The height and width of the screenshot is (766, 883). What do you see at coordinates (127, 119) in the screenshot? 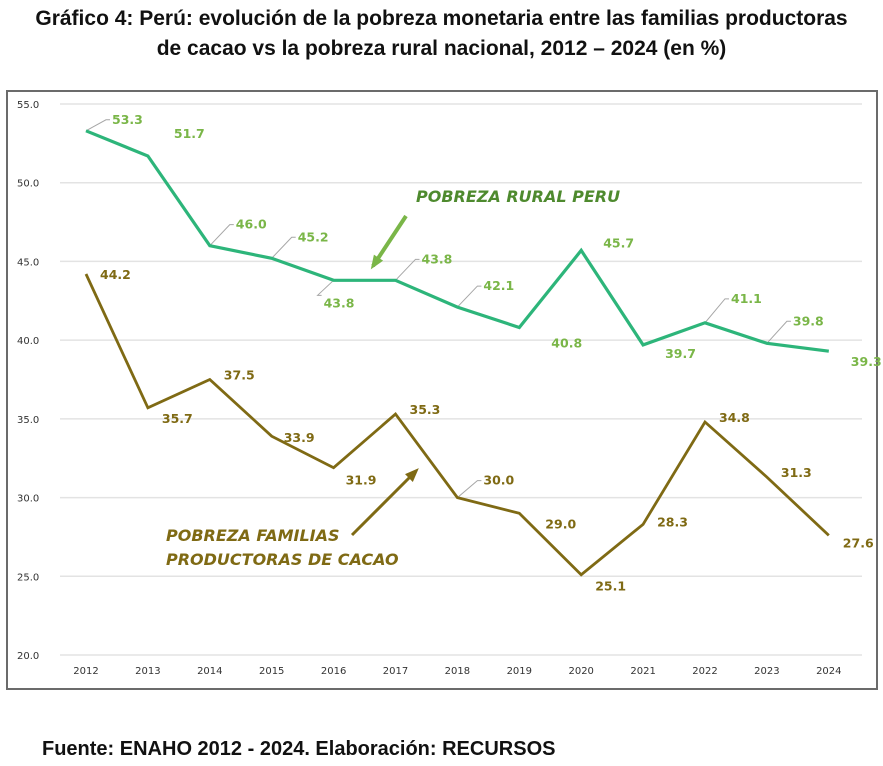
I see `data-label-rural: 53.3` at bounding box center [127, 119].